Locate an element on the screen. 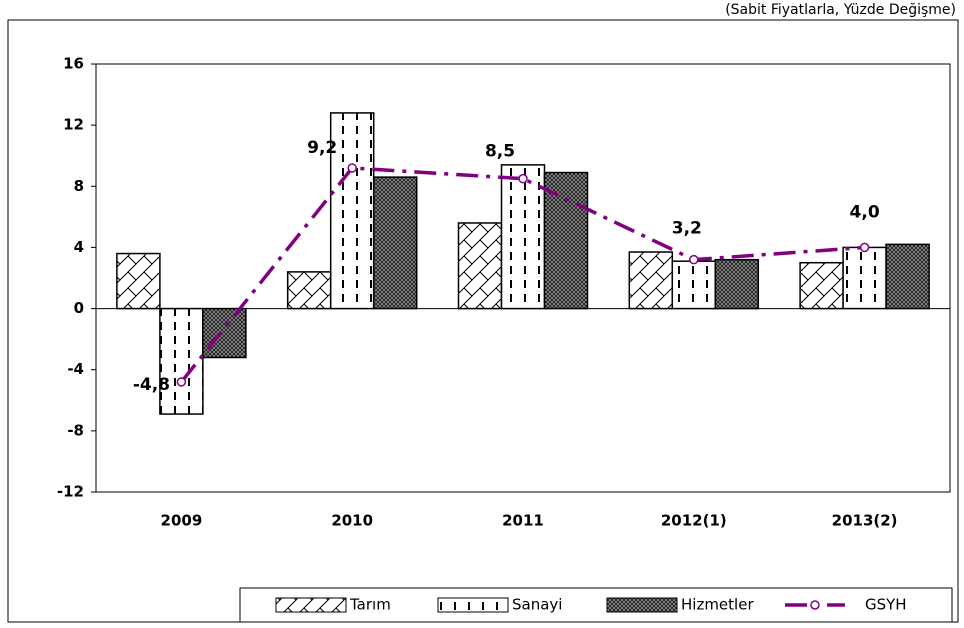  subtitle: (Sabit Fiyatlarla, Yüzde Değişme) is located at coordinates (840, 10).